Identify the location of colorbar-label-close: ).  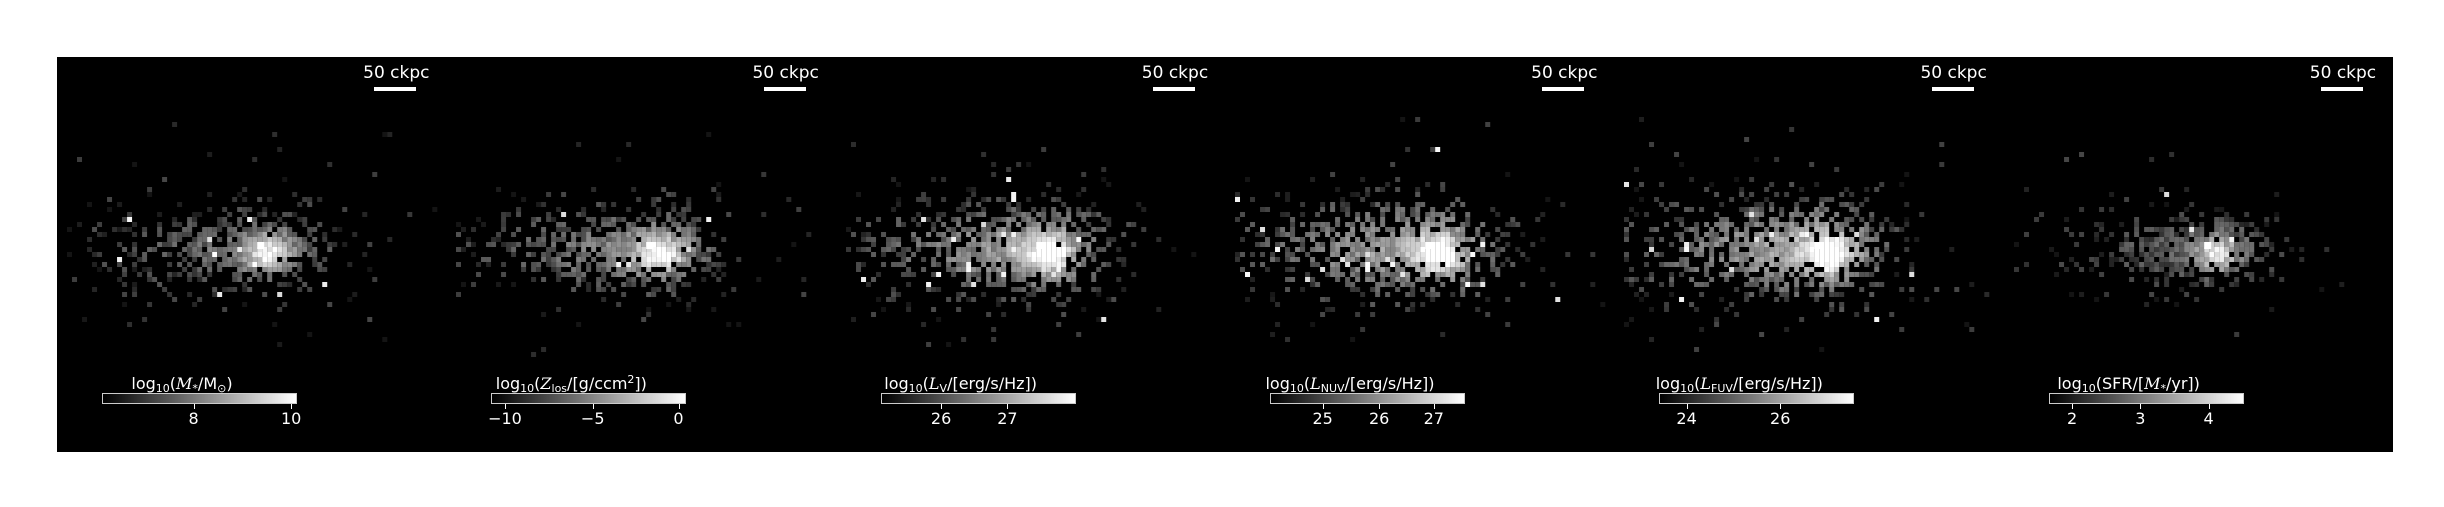
(1819, 383).